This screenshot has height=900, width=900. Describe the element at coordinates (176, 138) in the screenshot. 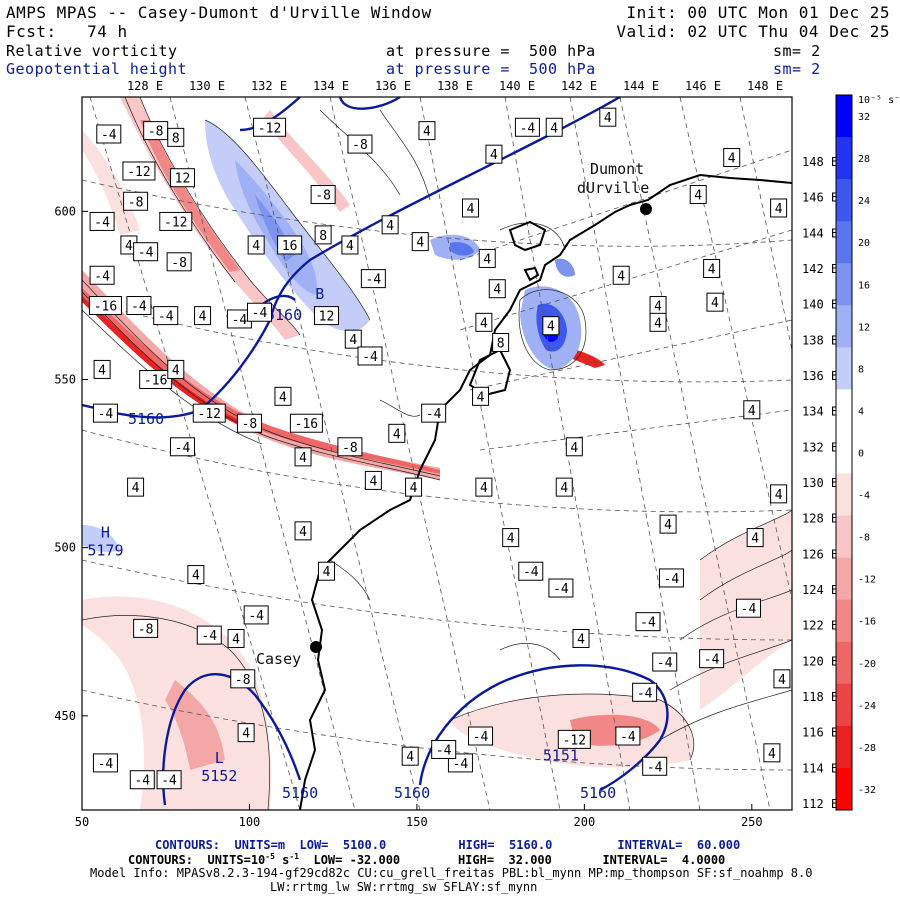

I see `svg-text: 8` at that location.